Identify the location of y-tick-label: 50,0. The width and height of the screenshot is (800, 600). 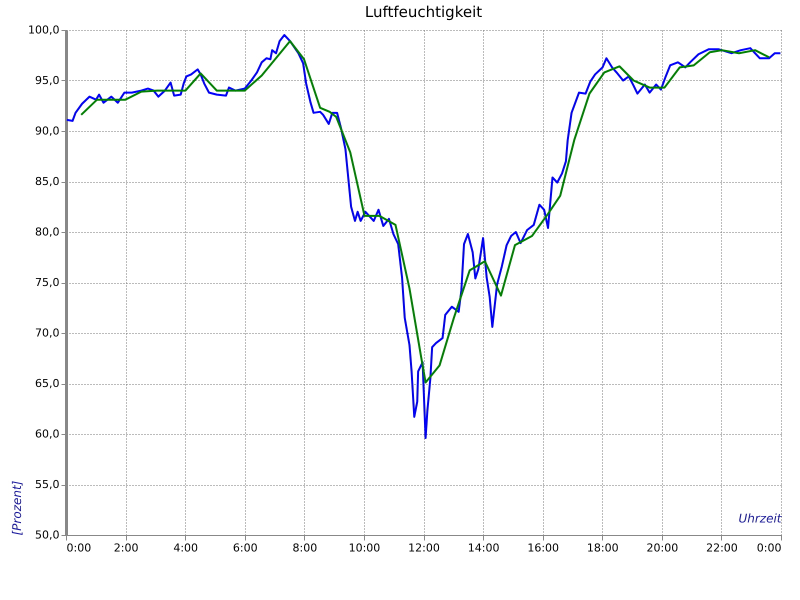
(47, 535).